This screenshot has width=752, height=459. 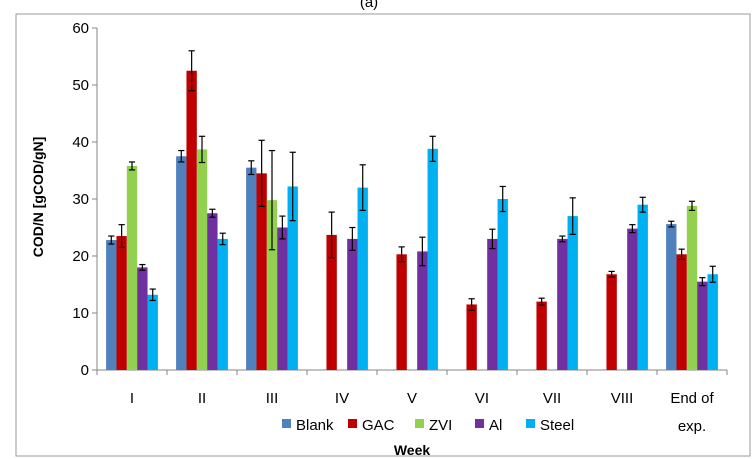 What do you see at coordinates (80, 313) in the screenshot?
I see `y-tick-label: 10` at bounding box center [80, 313].